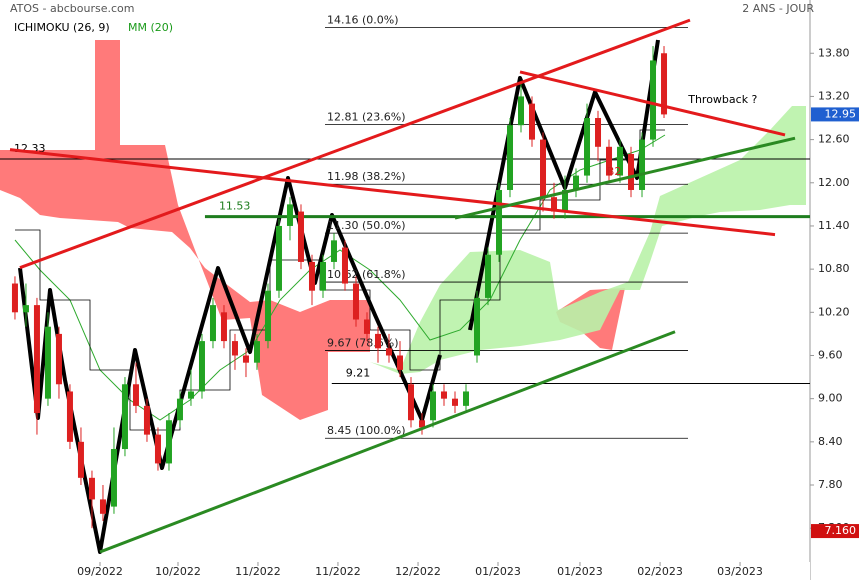  Describe the element at coordinates (363, 342) in the screenshot. I see `fib-label: 9.67 (78.6%)` at that location.